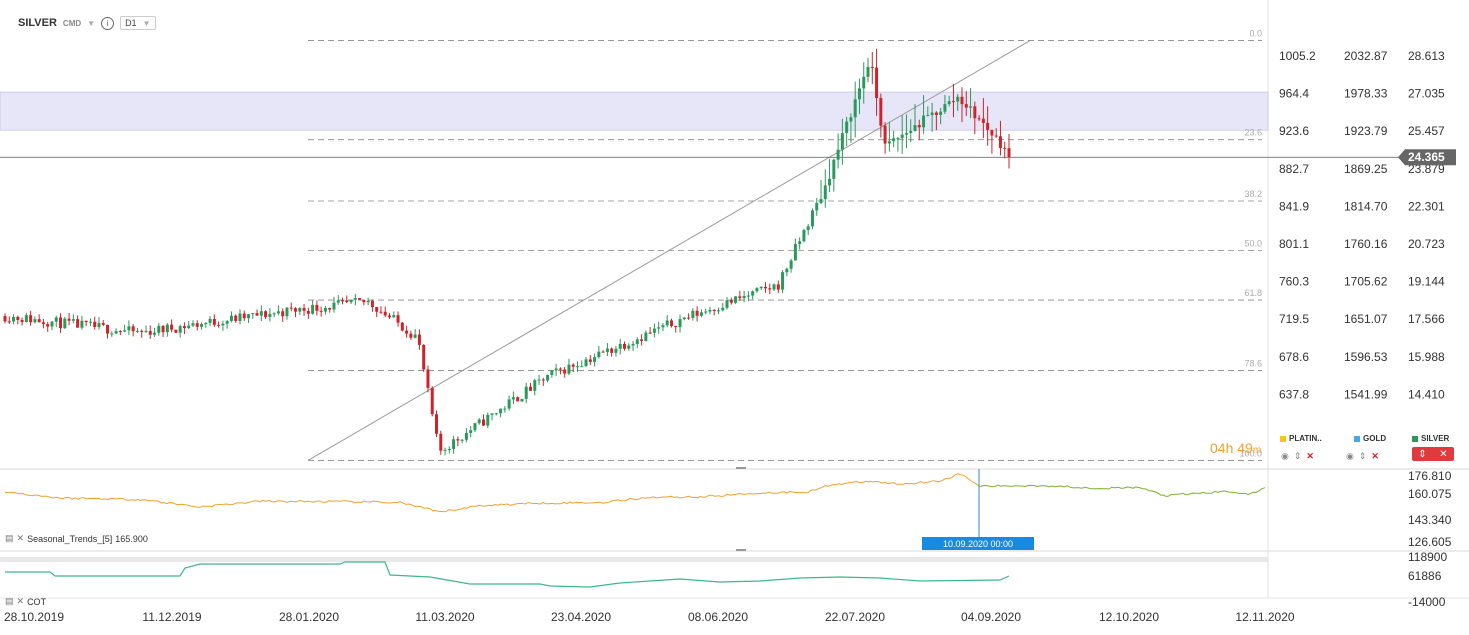 This screenshot has width=1469, height=635. I want to click on compare-platinum: PLATIN.., so click(1301, 438).